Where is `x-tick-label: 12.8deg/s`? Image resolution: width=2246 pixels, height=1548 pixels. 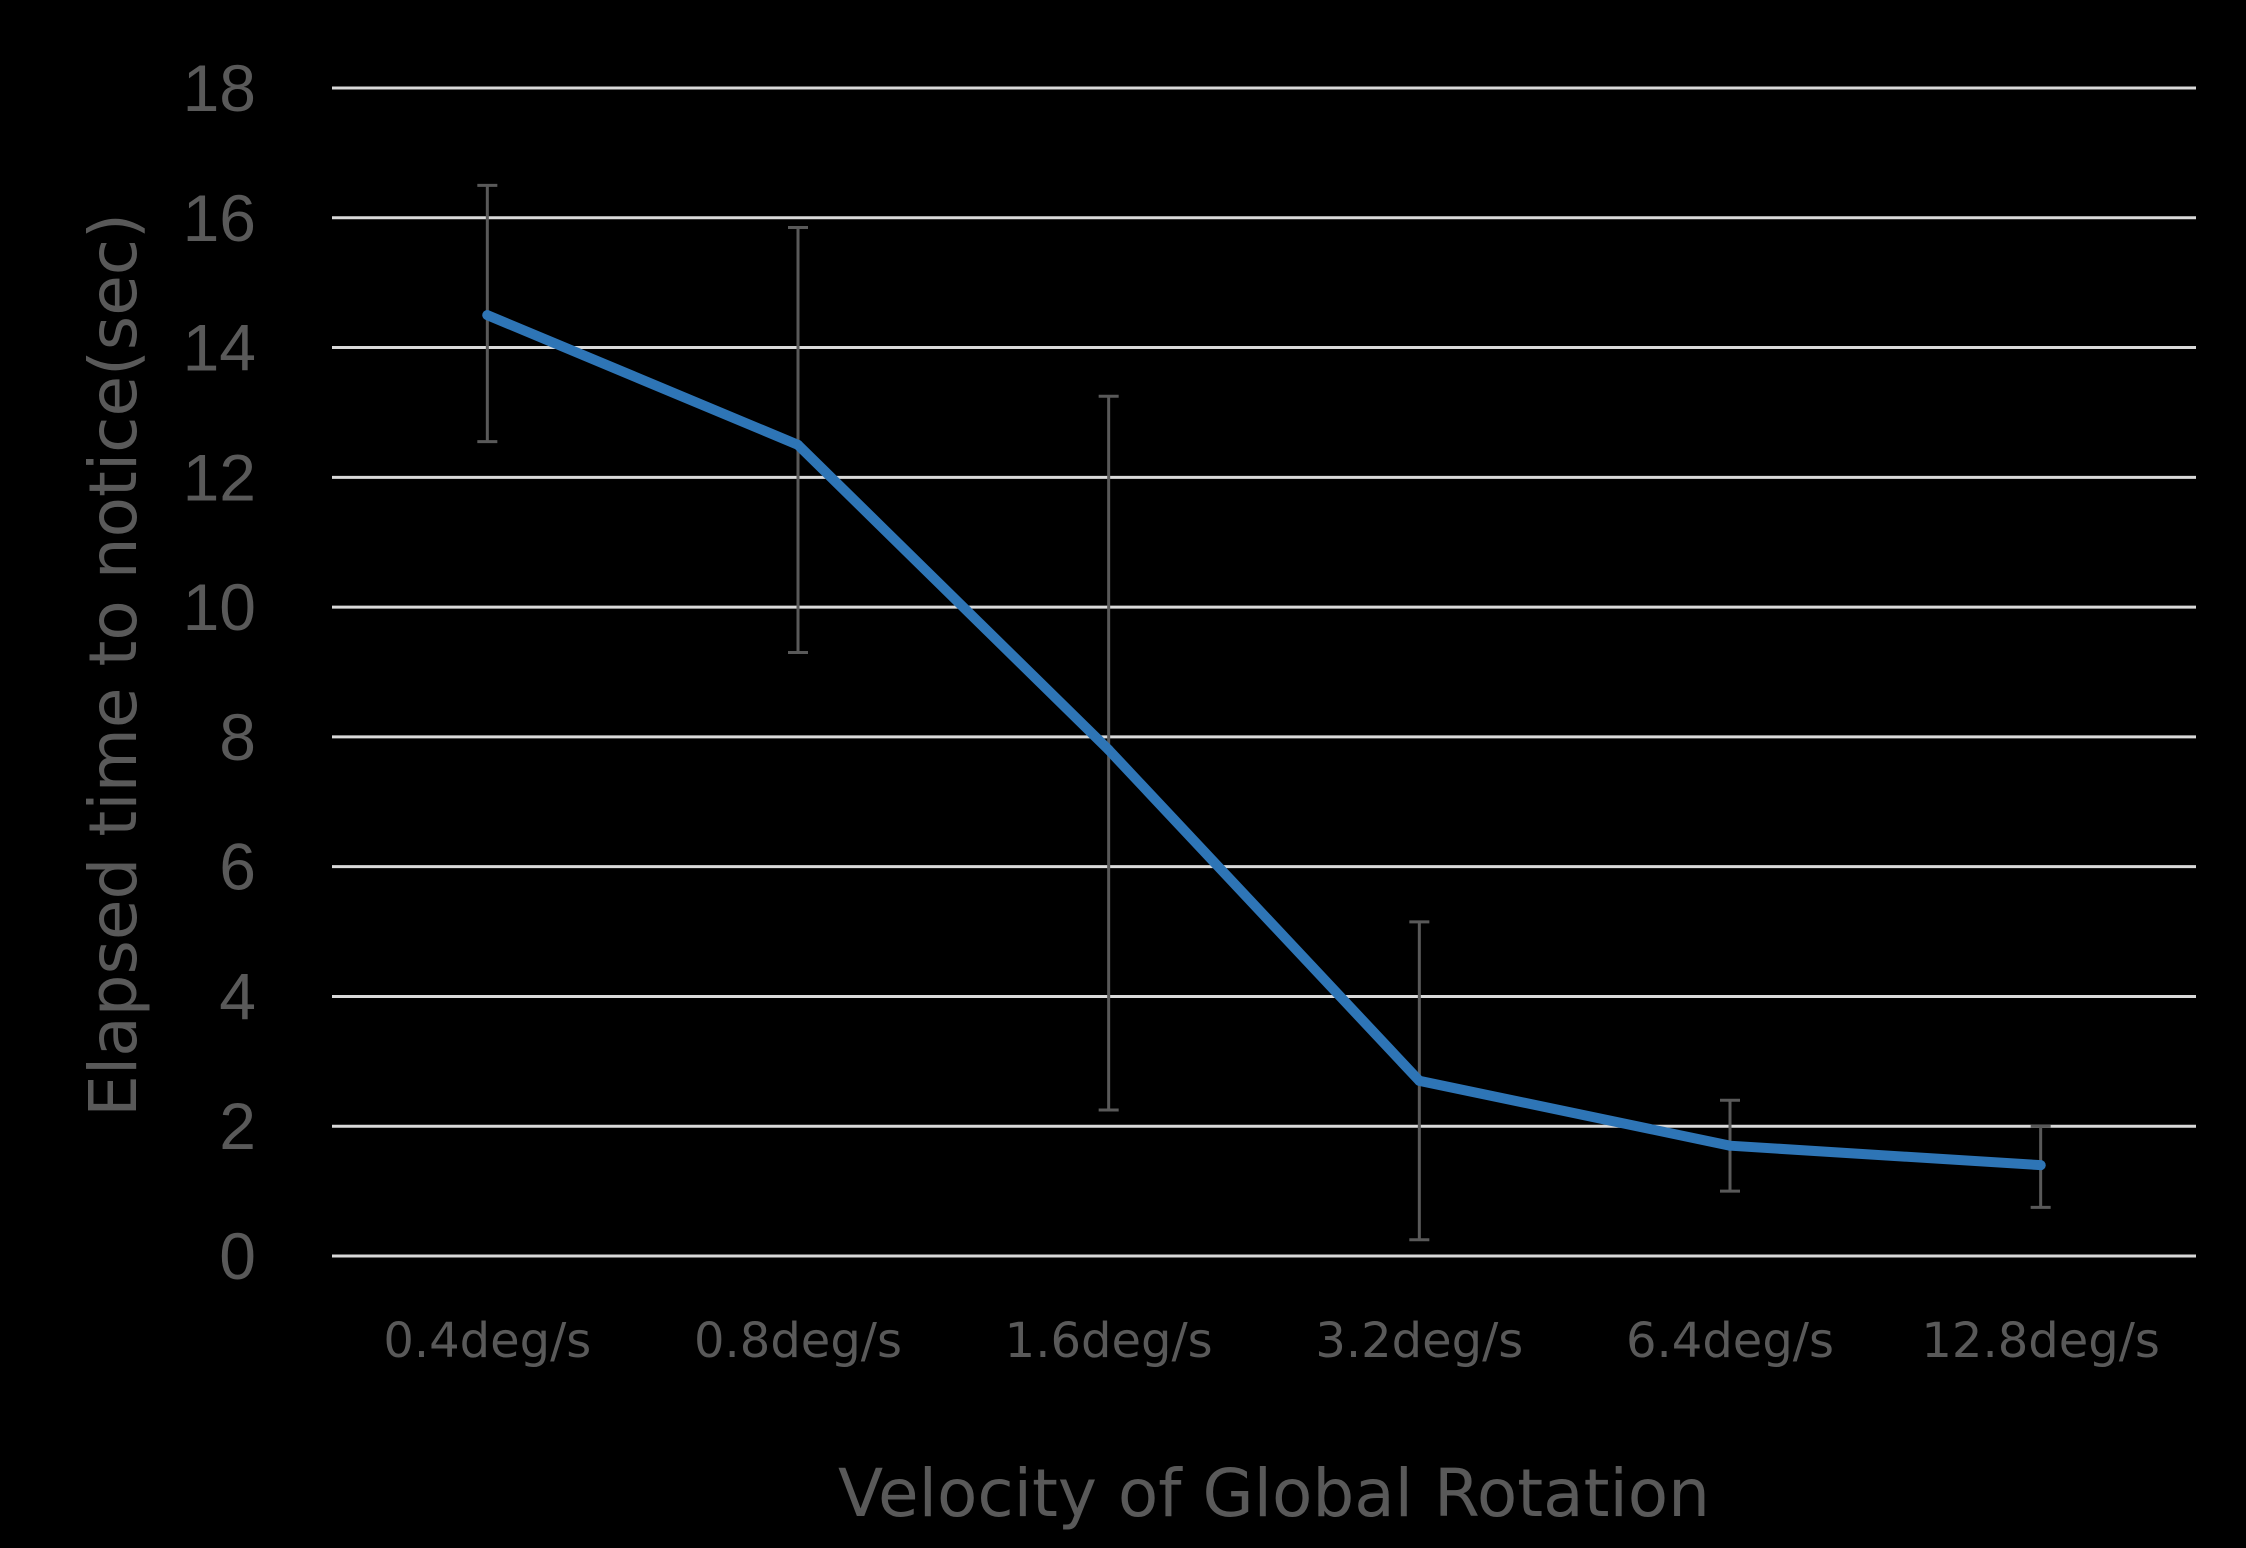 x-tick-label: 12.8deg/s is located at coordinates (2040, 1341).